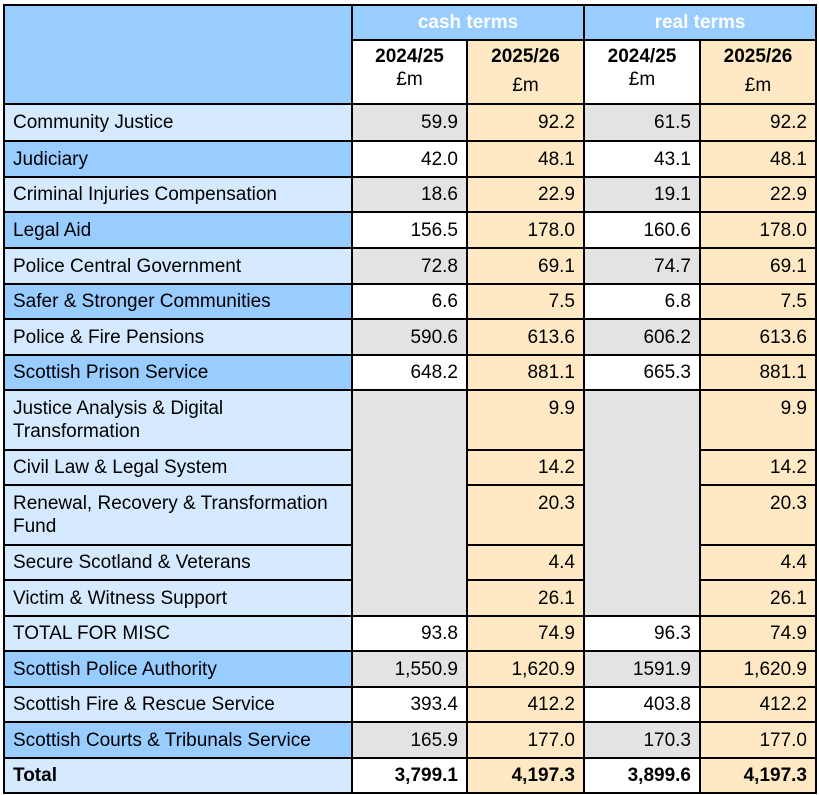 The height and width of the screenshot is (795, 819). I want to click on cell: 1,550.9, so click(409, 669).